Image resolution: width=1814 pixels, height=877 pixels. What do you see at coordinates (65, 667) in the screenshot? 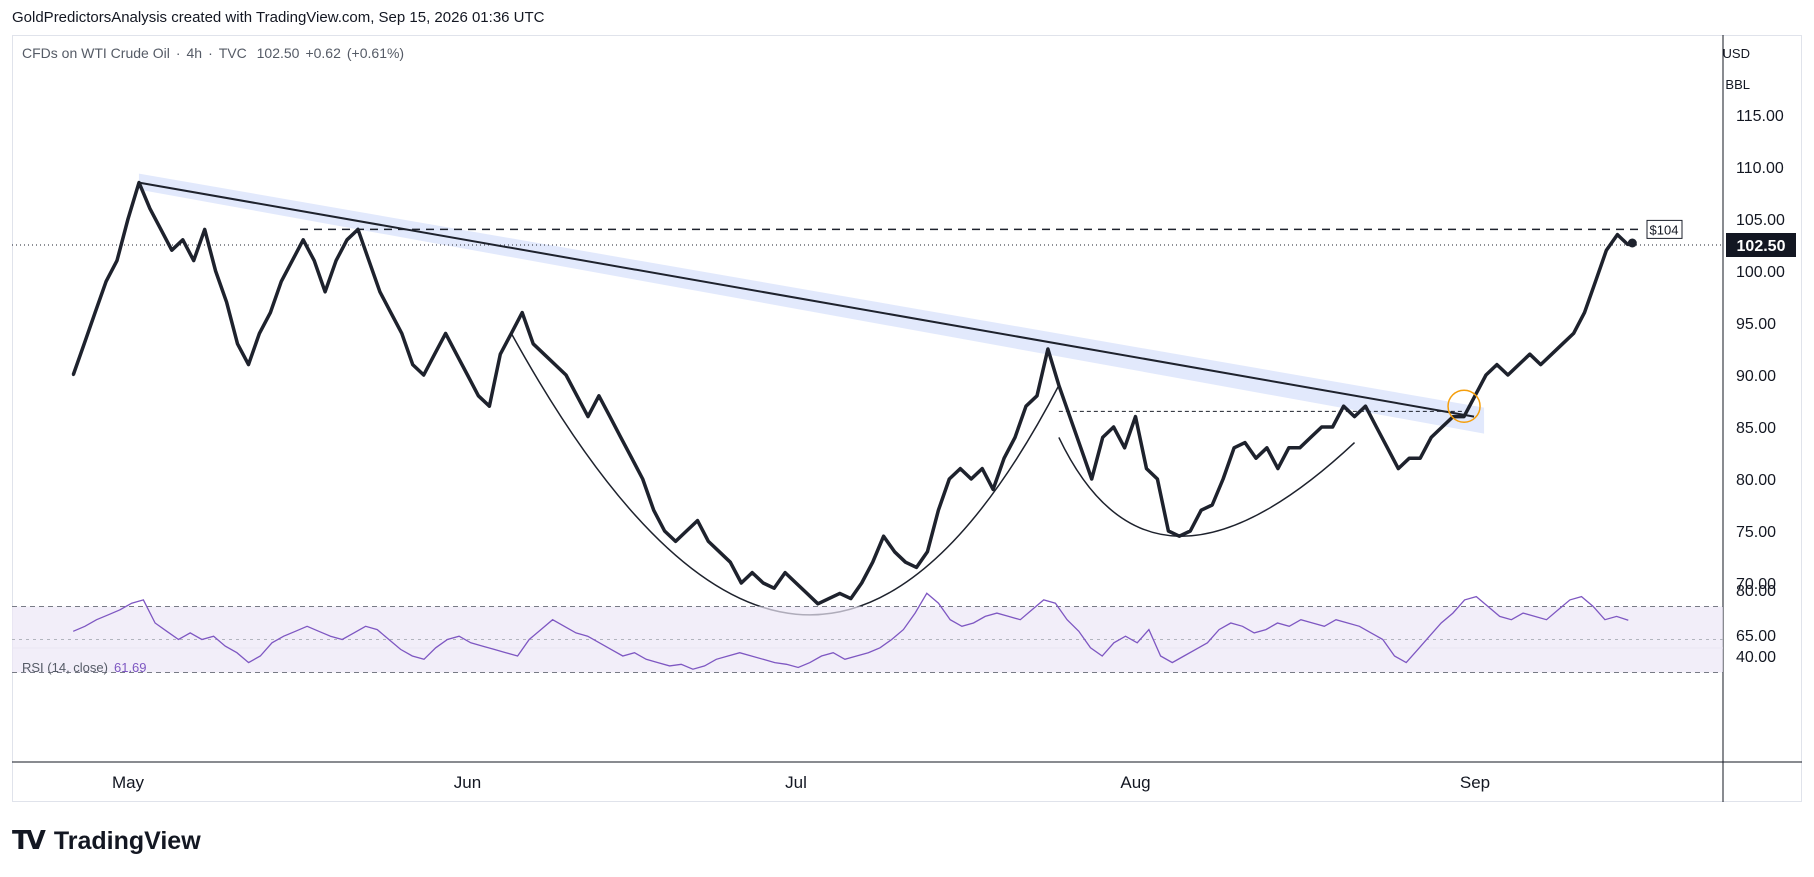
I see `rsi-title: RSI (14, close)` at bounding box center [65, 667].